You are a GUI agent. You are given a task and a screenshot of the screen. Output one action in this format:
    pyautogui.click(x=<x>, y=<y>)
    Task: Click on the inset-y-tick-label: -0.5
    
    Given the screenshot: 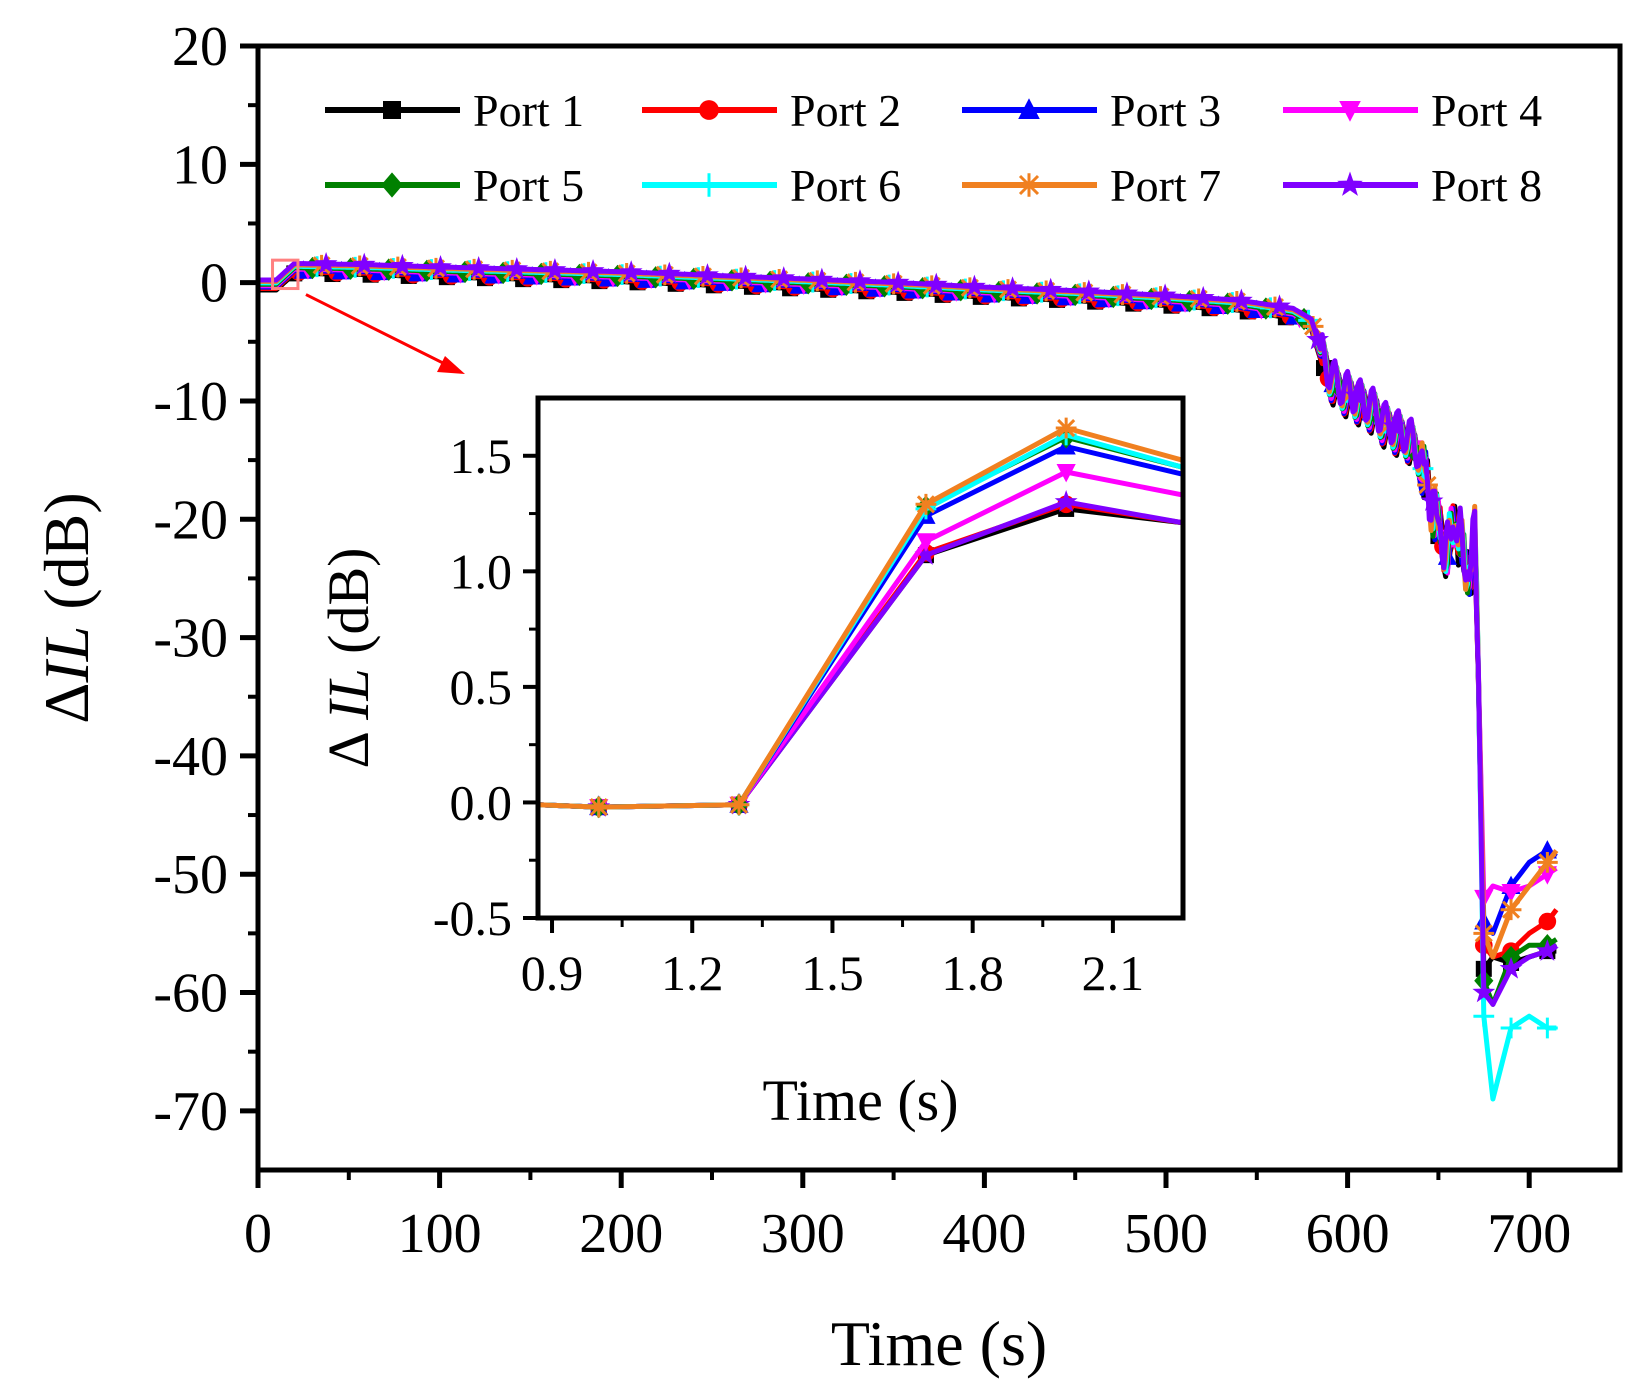 What is the action you would take?
    pyautogui.click(x=472, y=918)
    